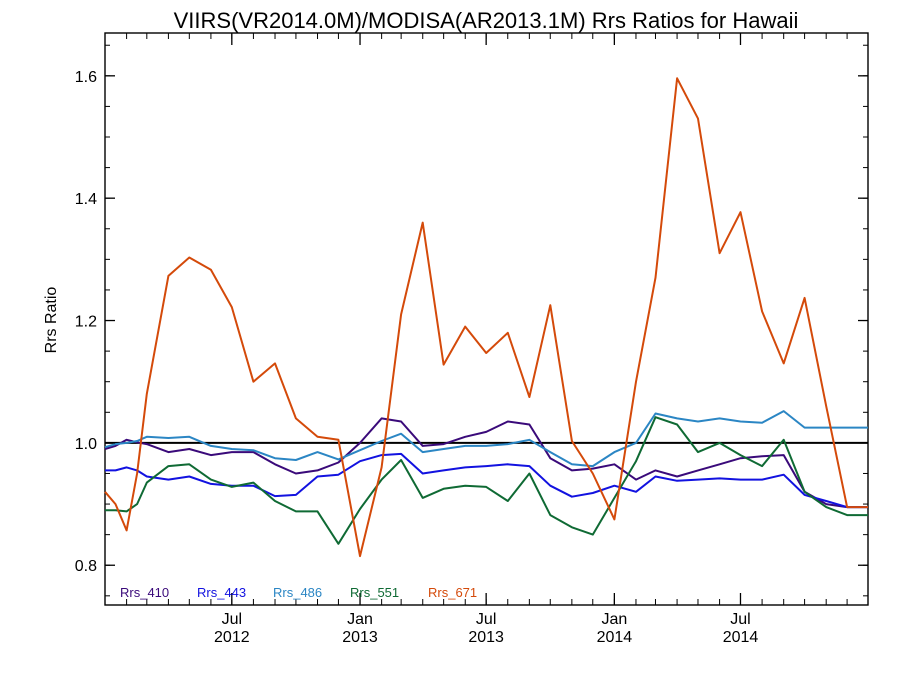 This screenshot has height=680, width=900. What do you see at coordinates (452, 592) in the screenshot?
I see `legend-item-rrs-671: Rrs_671` at bounding box center [452, 592].